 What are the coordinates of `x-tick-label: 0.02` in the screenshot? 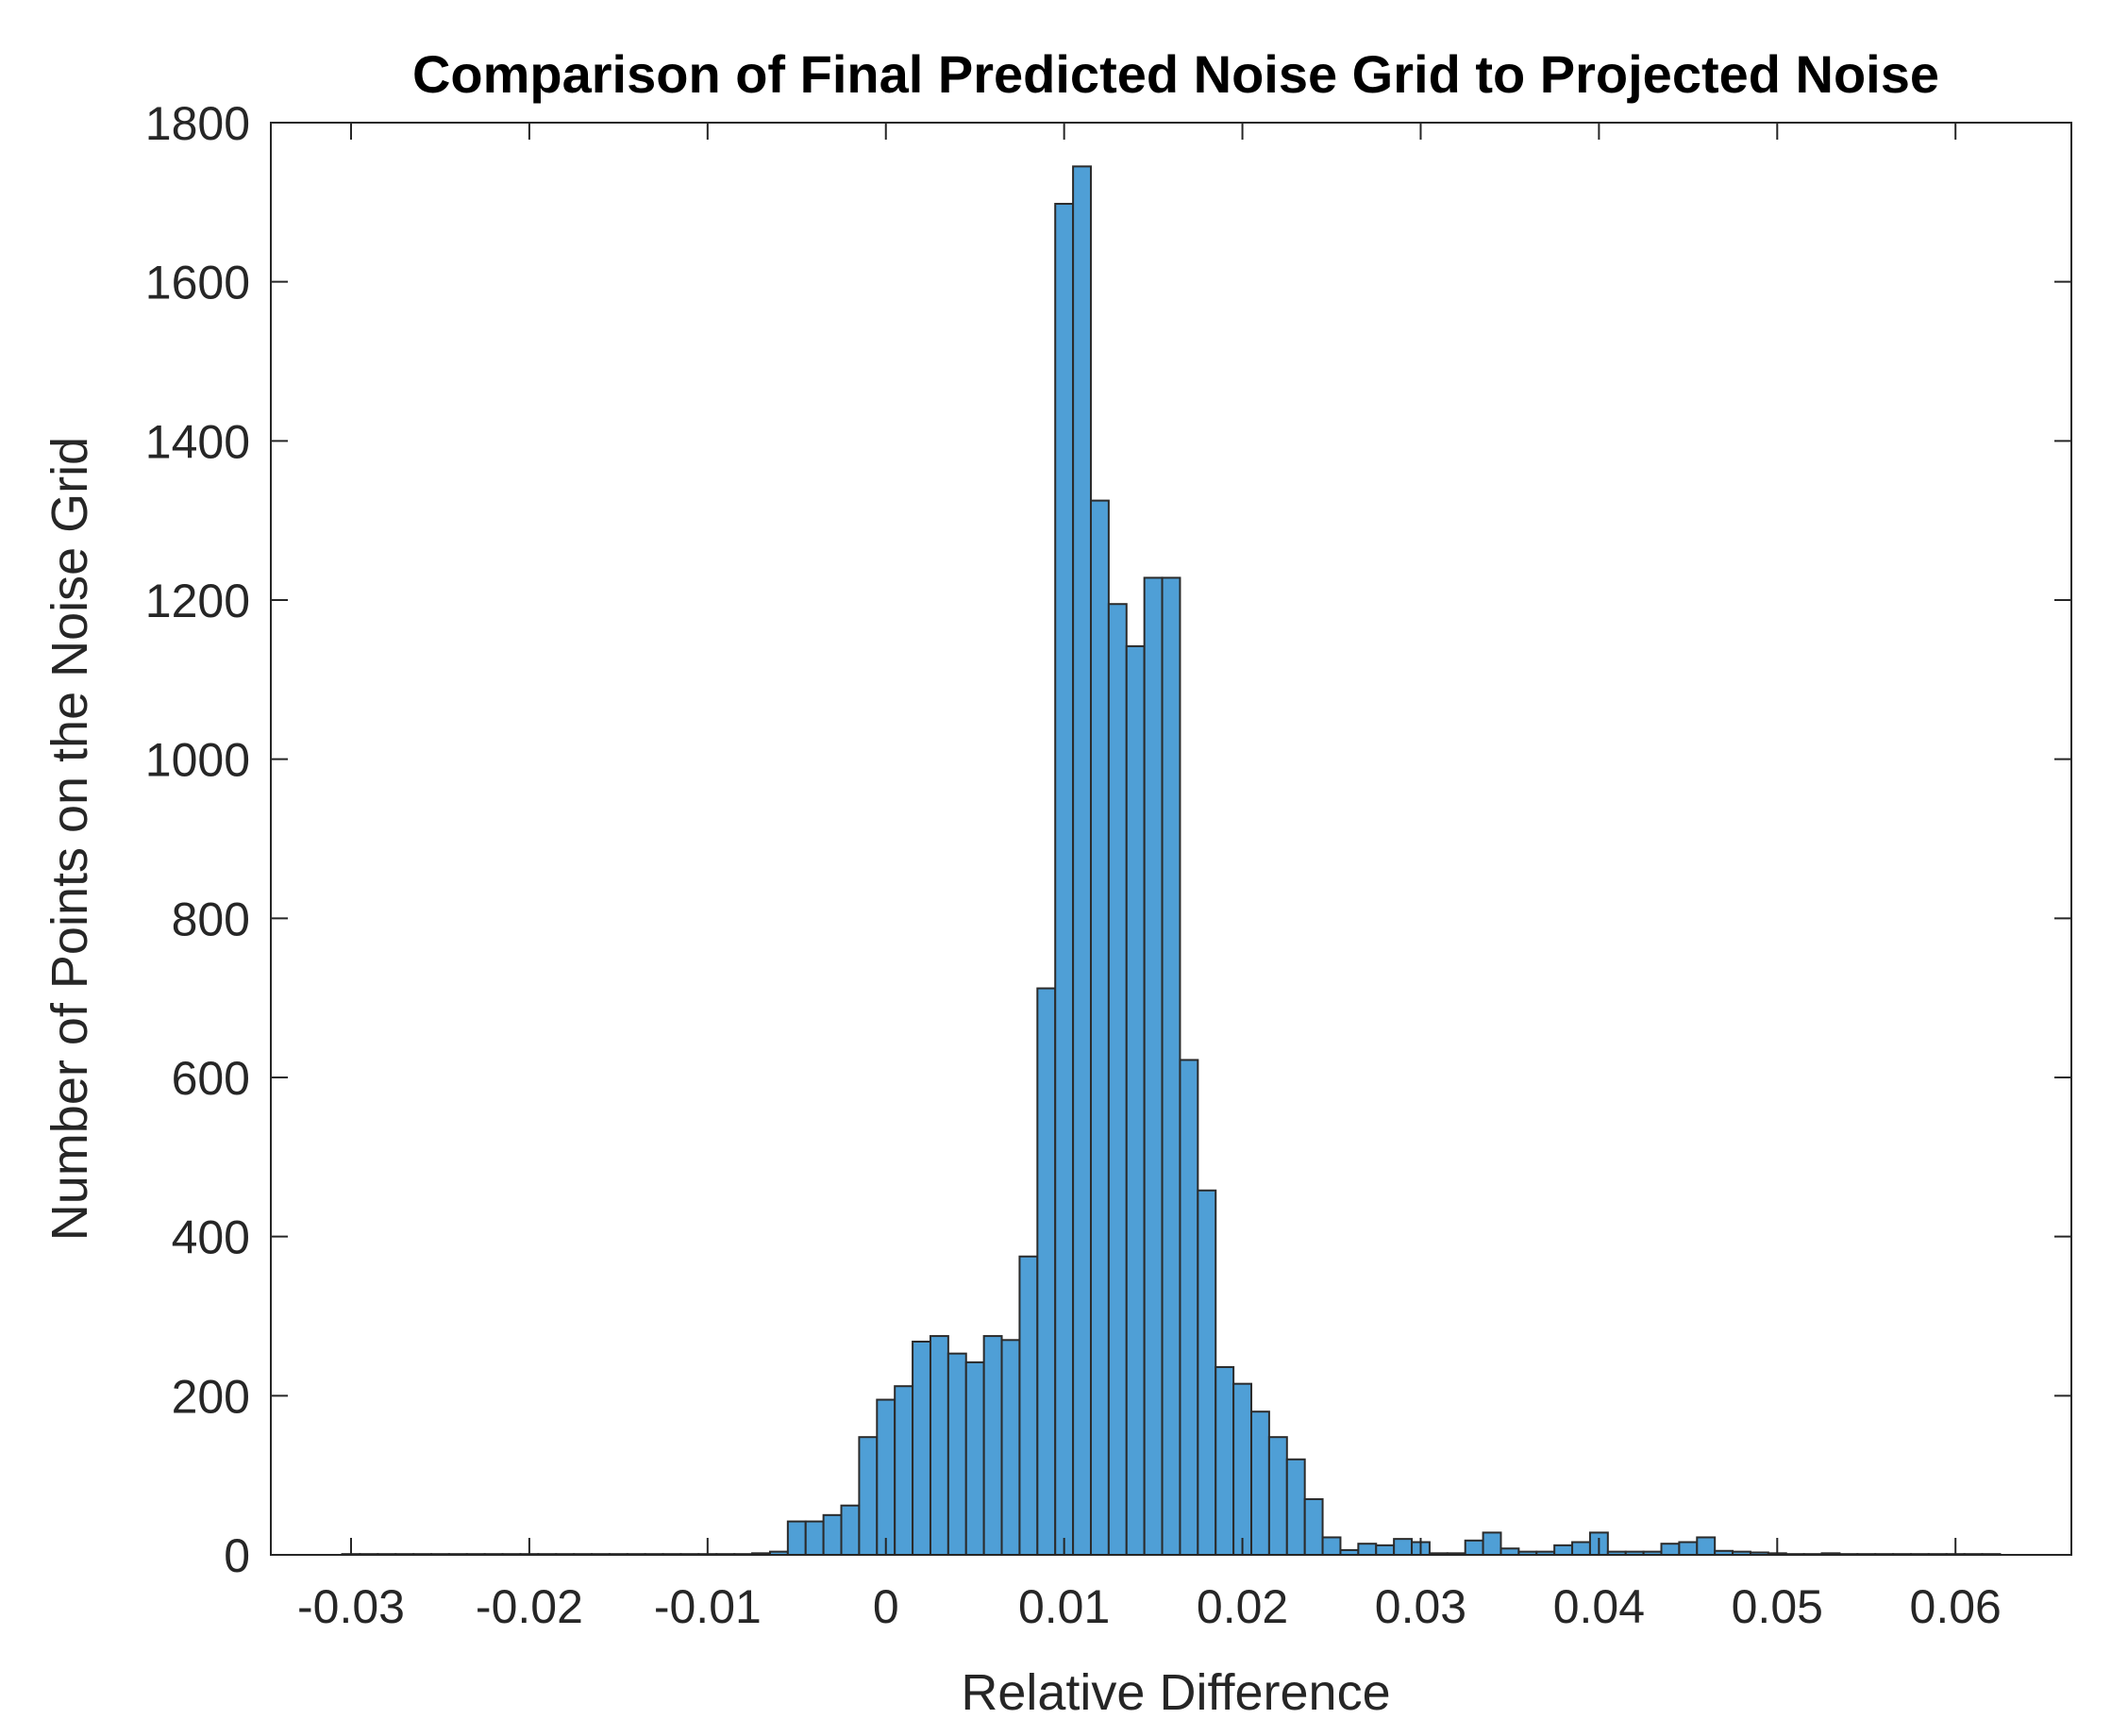 It's located at (1242, 1606).